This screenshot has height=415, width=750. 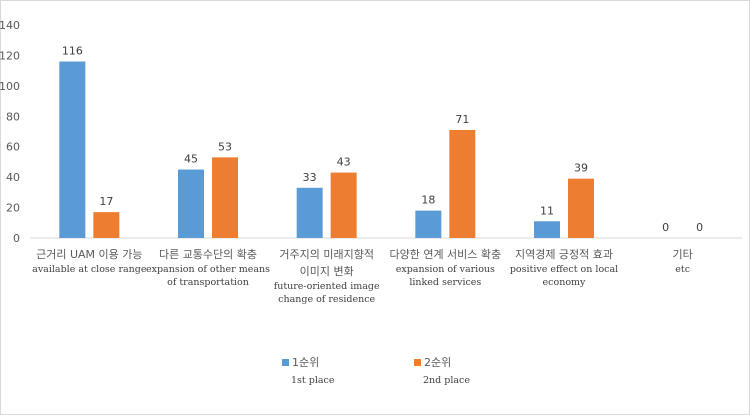 What do you see at coordinates (208, 254) in the screenshot?
I see `category-label-ko: 다른 교통수단의 확충` at bounding box center [208, 254].